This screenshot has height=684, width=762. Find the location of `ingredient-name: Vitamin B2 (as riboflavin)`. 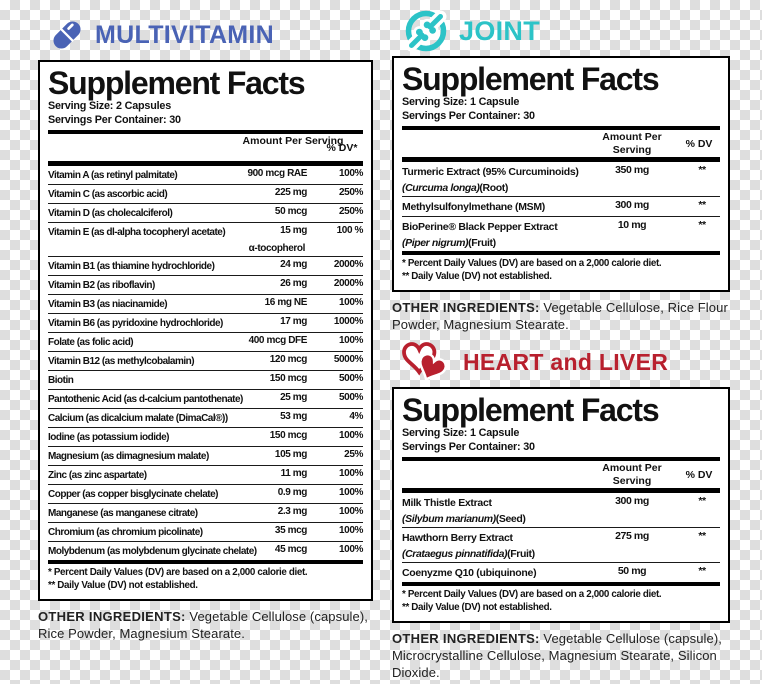

ingredient-name: Vitamin B2 (as riboflavin) is located at coordinates (101, 285).